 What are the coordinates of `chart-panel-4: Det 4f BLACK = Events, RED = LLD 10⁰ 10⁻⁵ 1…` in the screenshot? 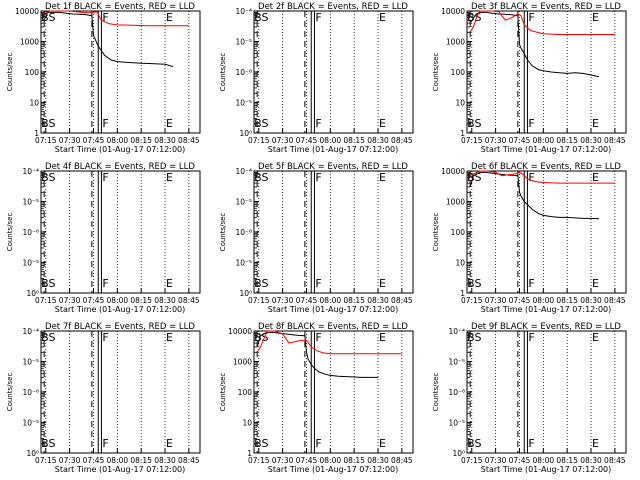 It's located at (103, 238).